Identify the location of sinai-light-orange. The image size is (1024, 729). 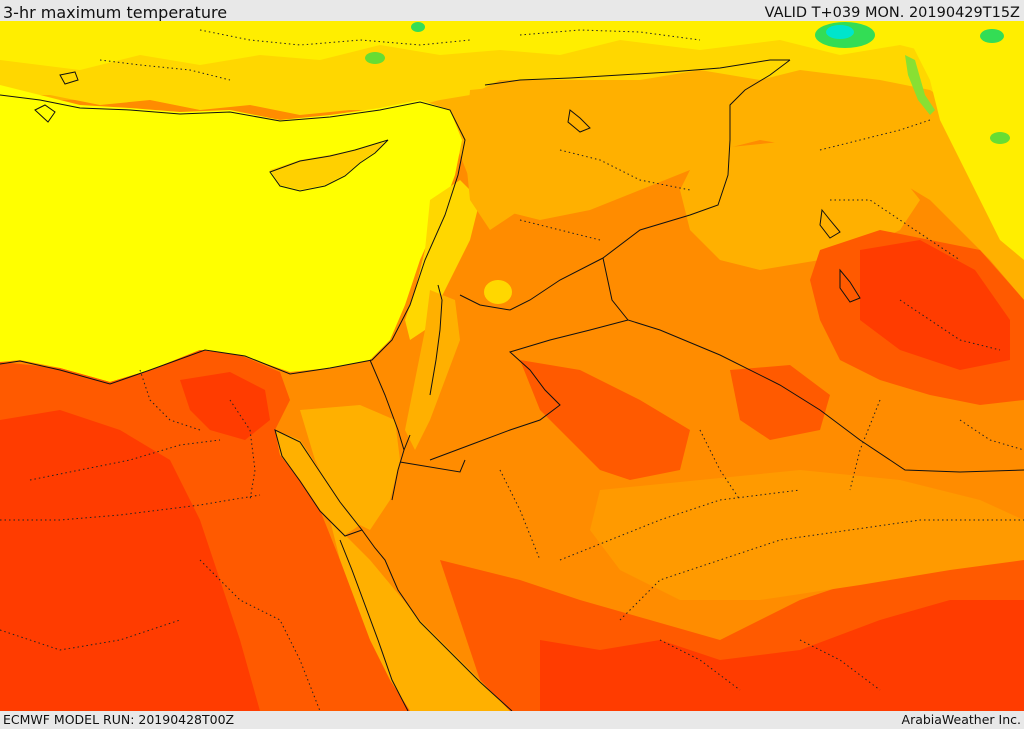
(350, 467).